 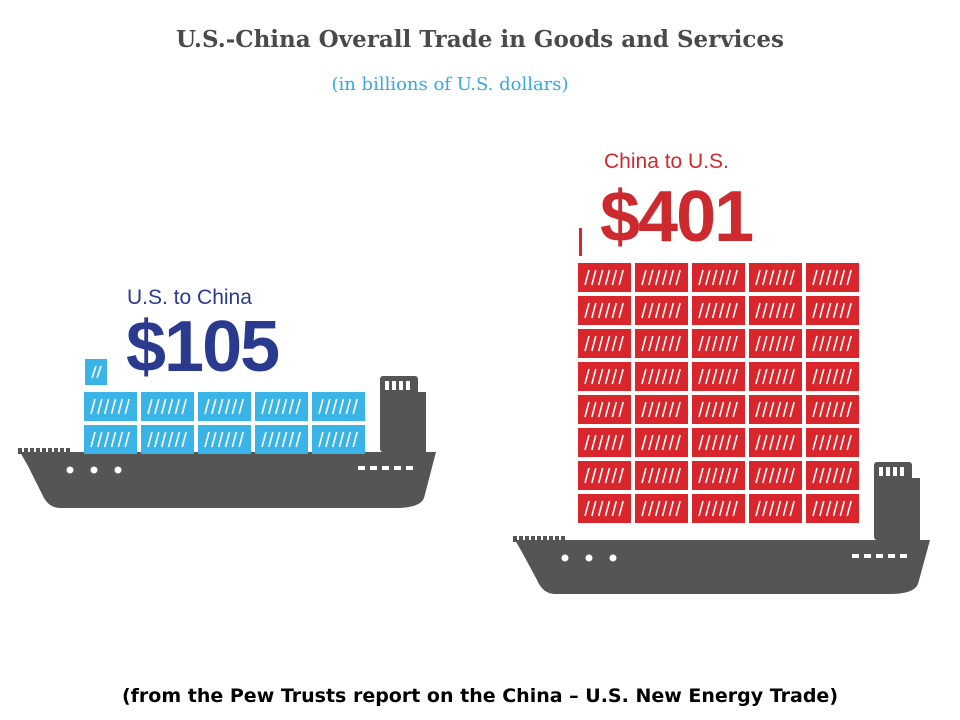 I want to click on data-label-us-to-china: $105, so click(x=203, y=347).